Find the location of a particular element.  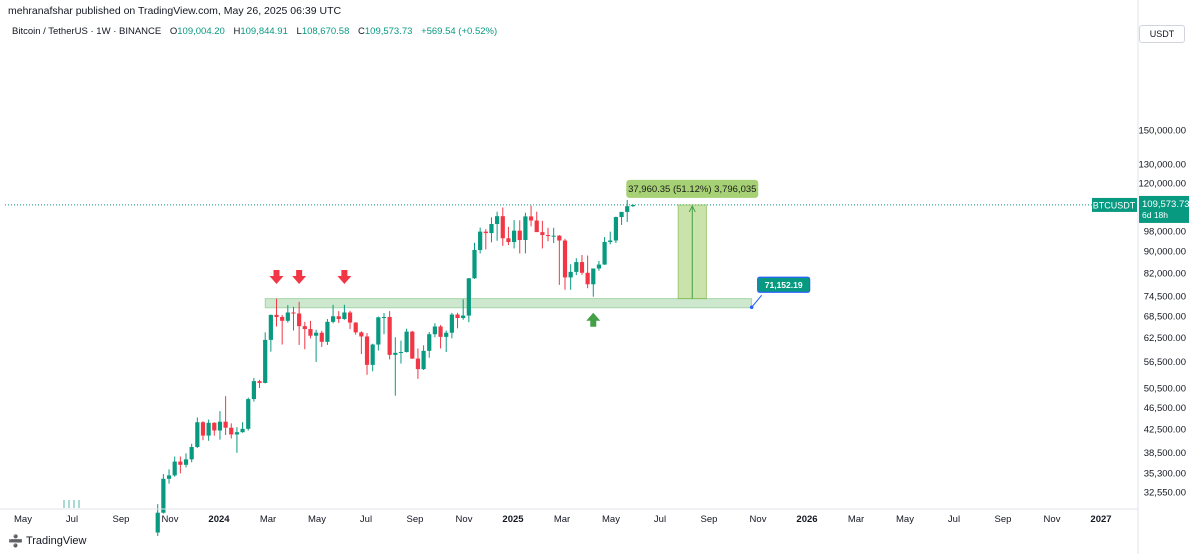

measure-arrow-head is located at coordinates (692, 208).